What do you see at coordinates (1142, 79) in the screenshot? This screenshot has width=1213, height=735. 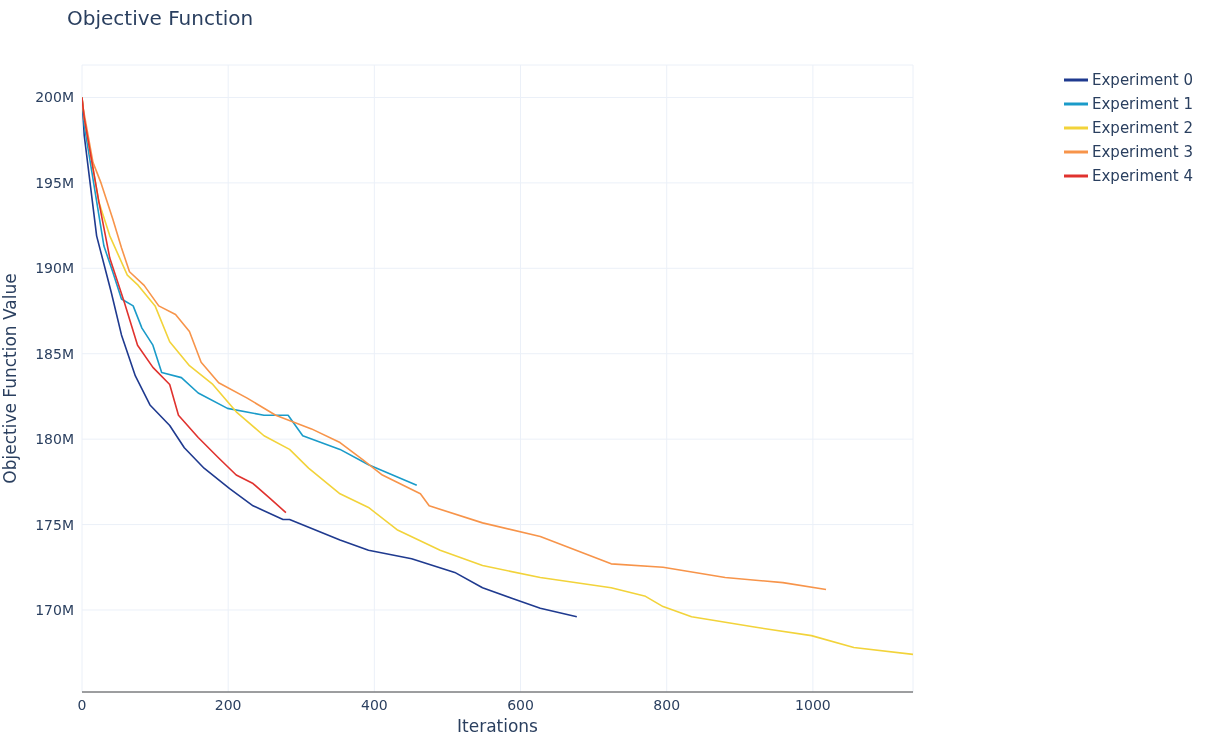 I see `legend-label: Experiment 0` at bounding box center [1142, 79].